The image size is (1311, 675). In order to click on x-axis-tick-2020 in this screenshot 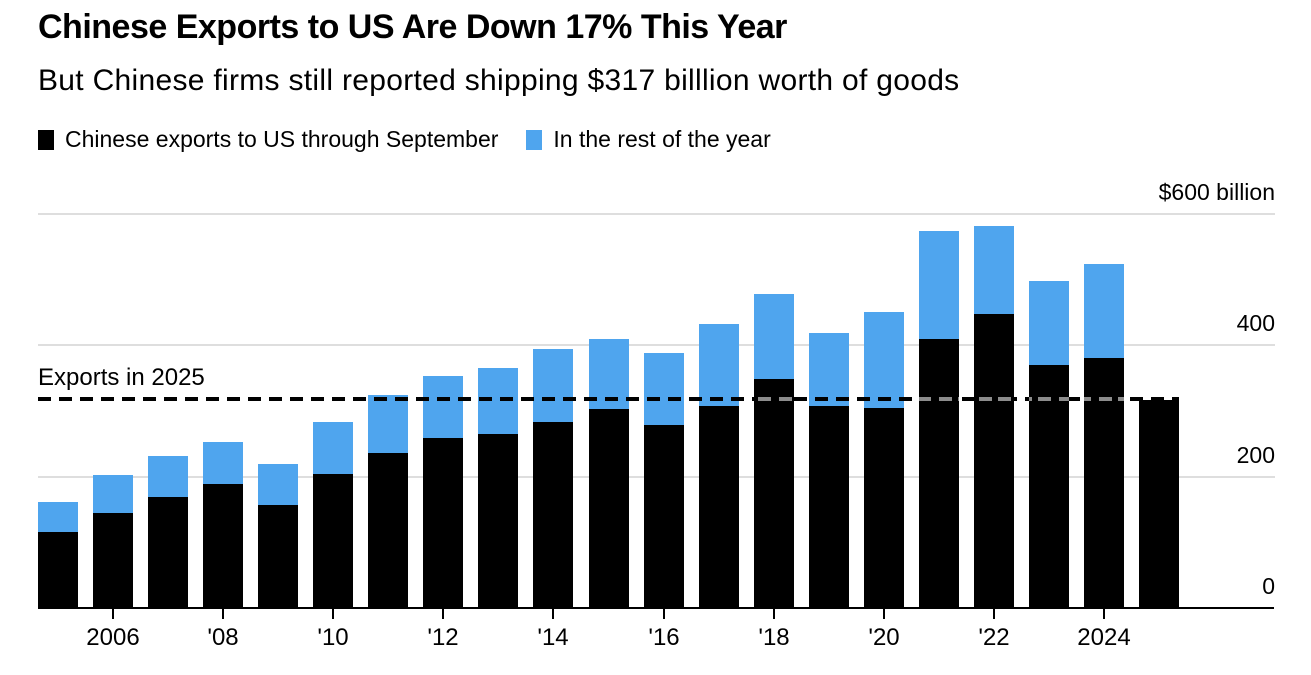, I will do `click(884, 613)`.